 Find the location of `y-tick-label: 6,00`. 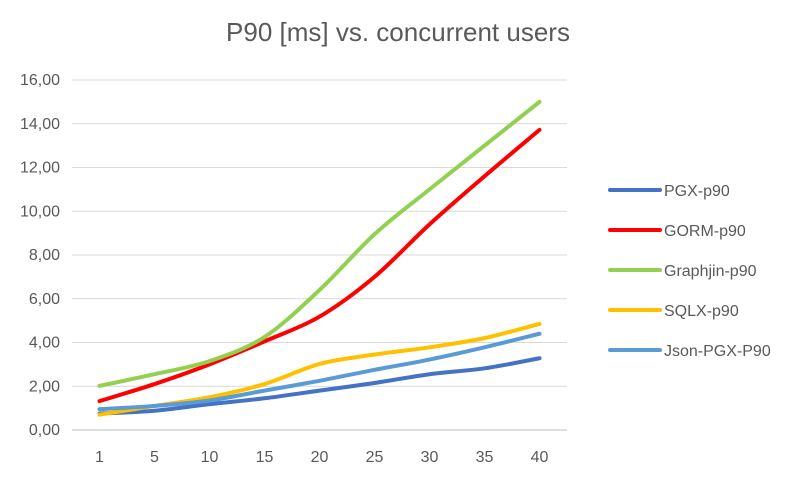

y-tick-label: 6,00 is located at coordinates (44, 299).